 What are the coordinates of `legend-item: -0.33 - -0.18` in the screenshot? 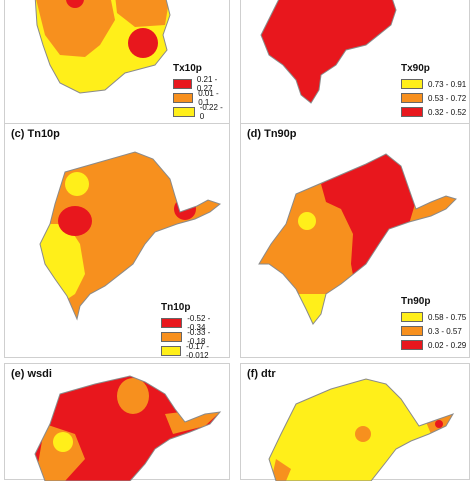 It's located at (195, 337).